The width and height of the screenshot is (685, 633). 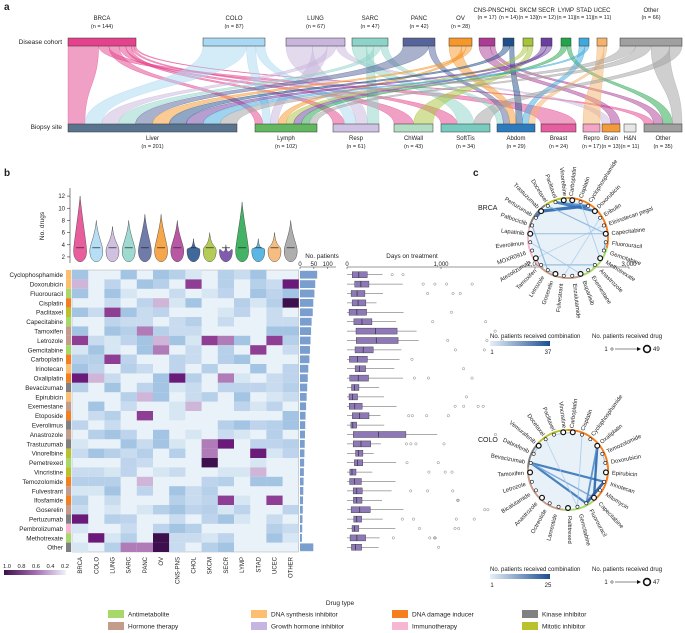 What do you see at coordinates (651, 42) in the screenshot?
I see `cohort-bar-other` at bounding box center [651, 42].